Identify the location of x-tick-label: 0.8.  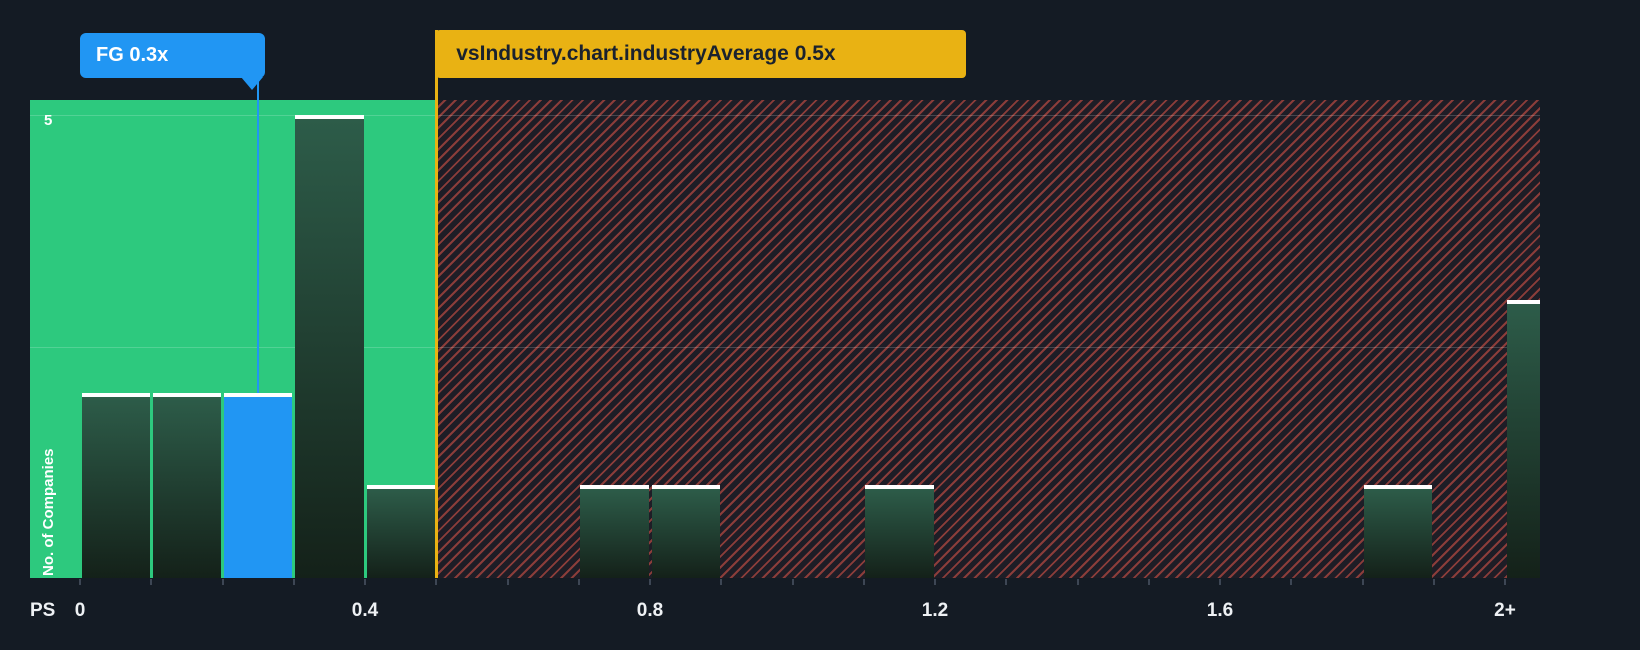
(650, 610).